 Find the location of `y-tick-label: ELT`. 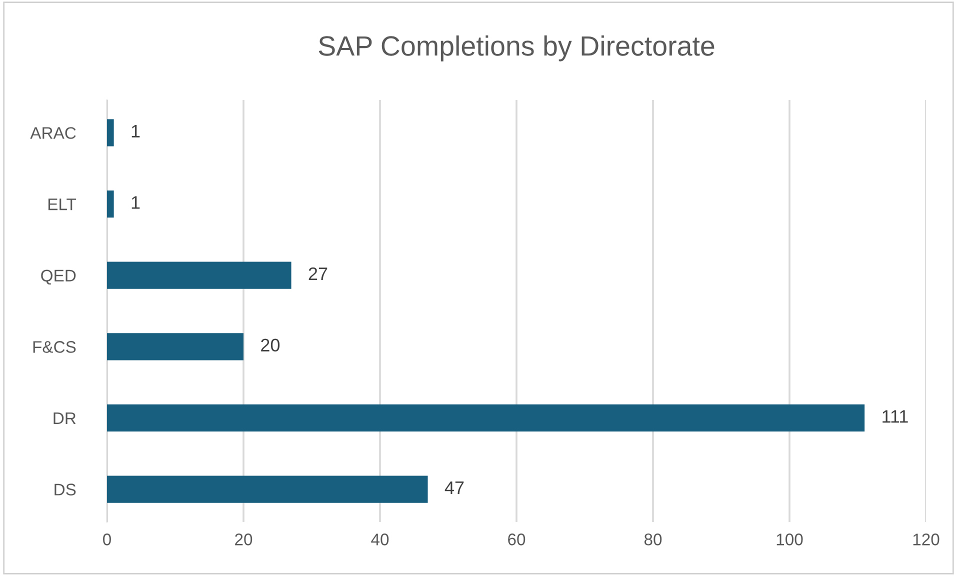

y-tick-label: ELT is located at coordinates (62, 204).